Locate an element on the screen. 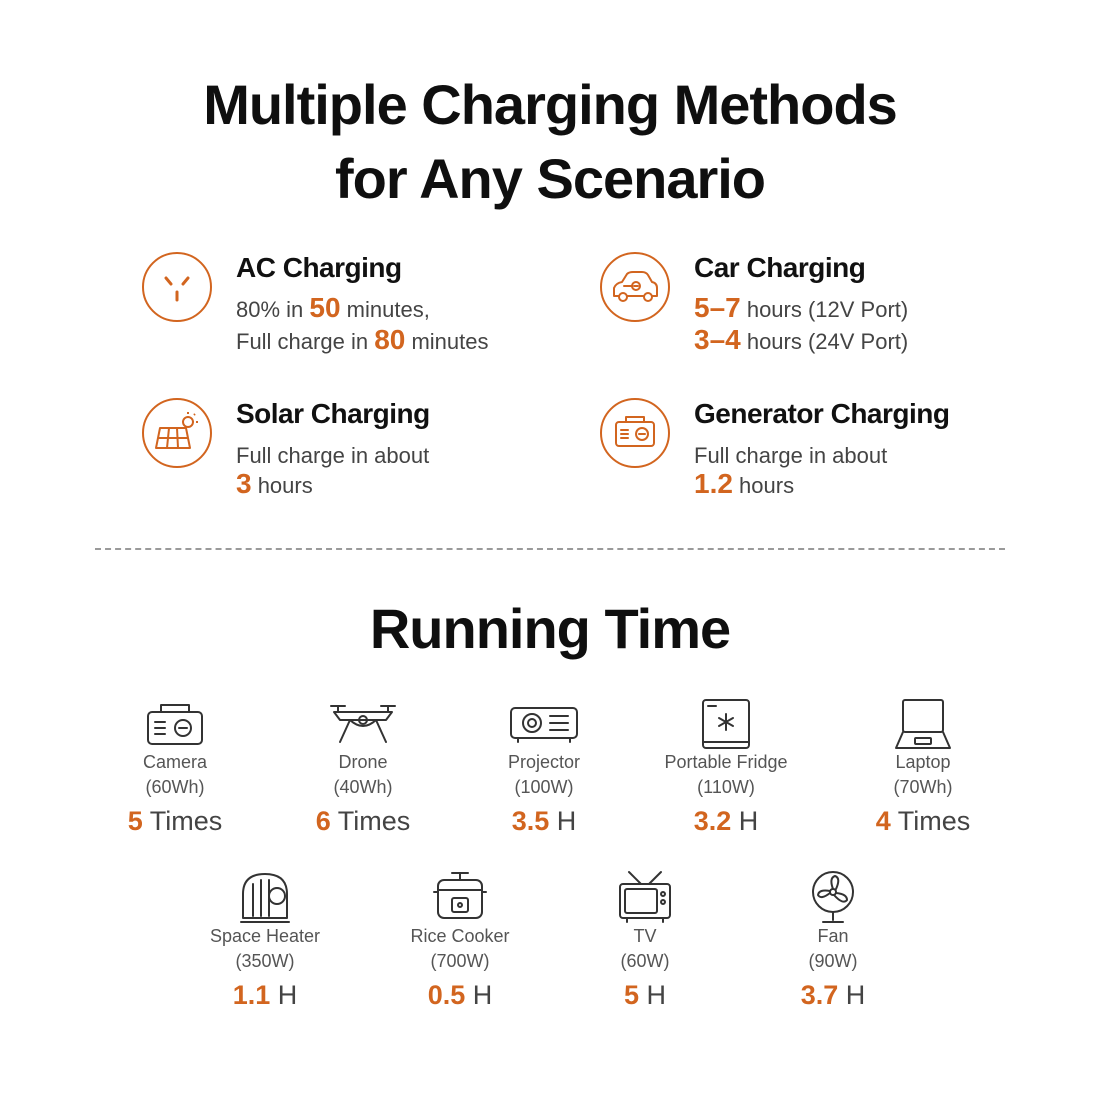  device-name: TV is located at coordinates (645, 936).